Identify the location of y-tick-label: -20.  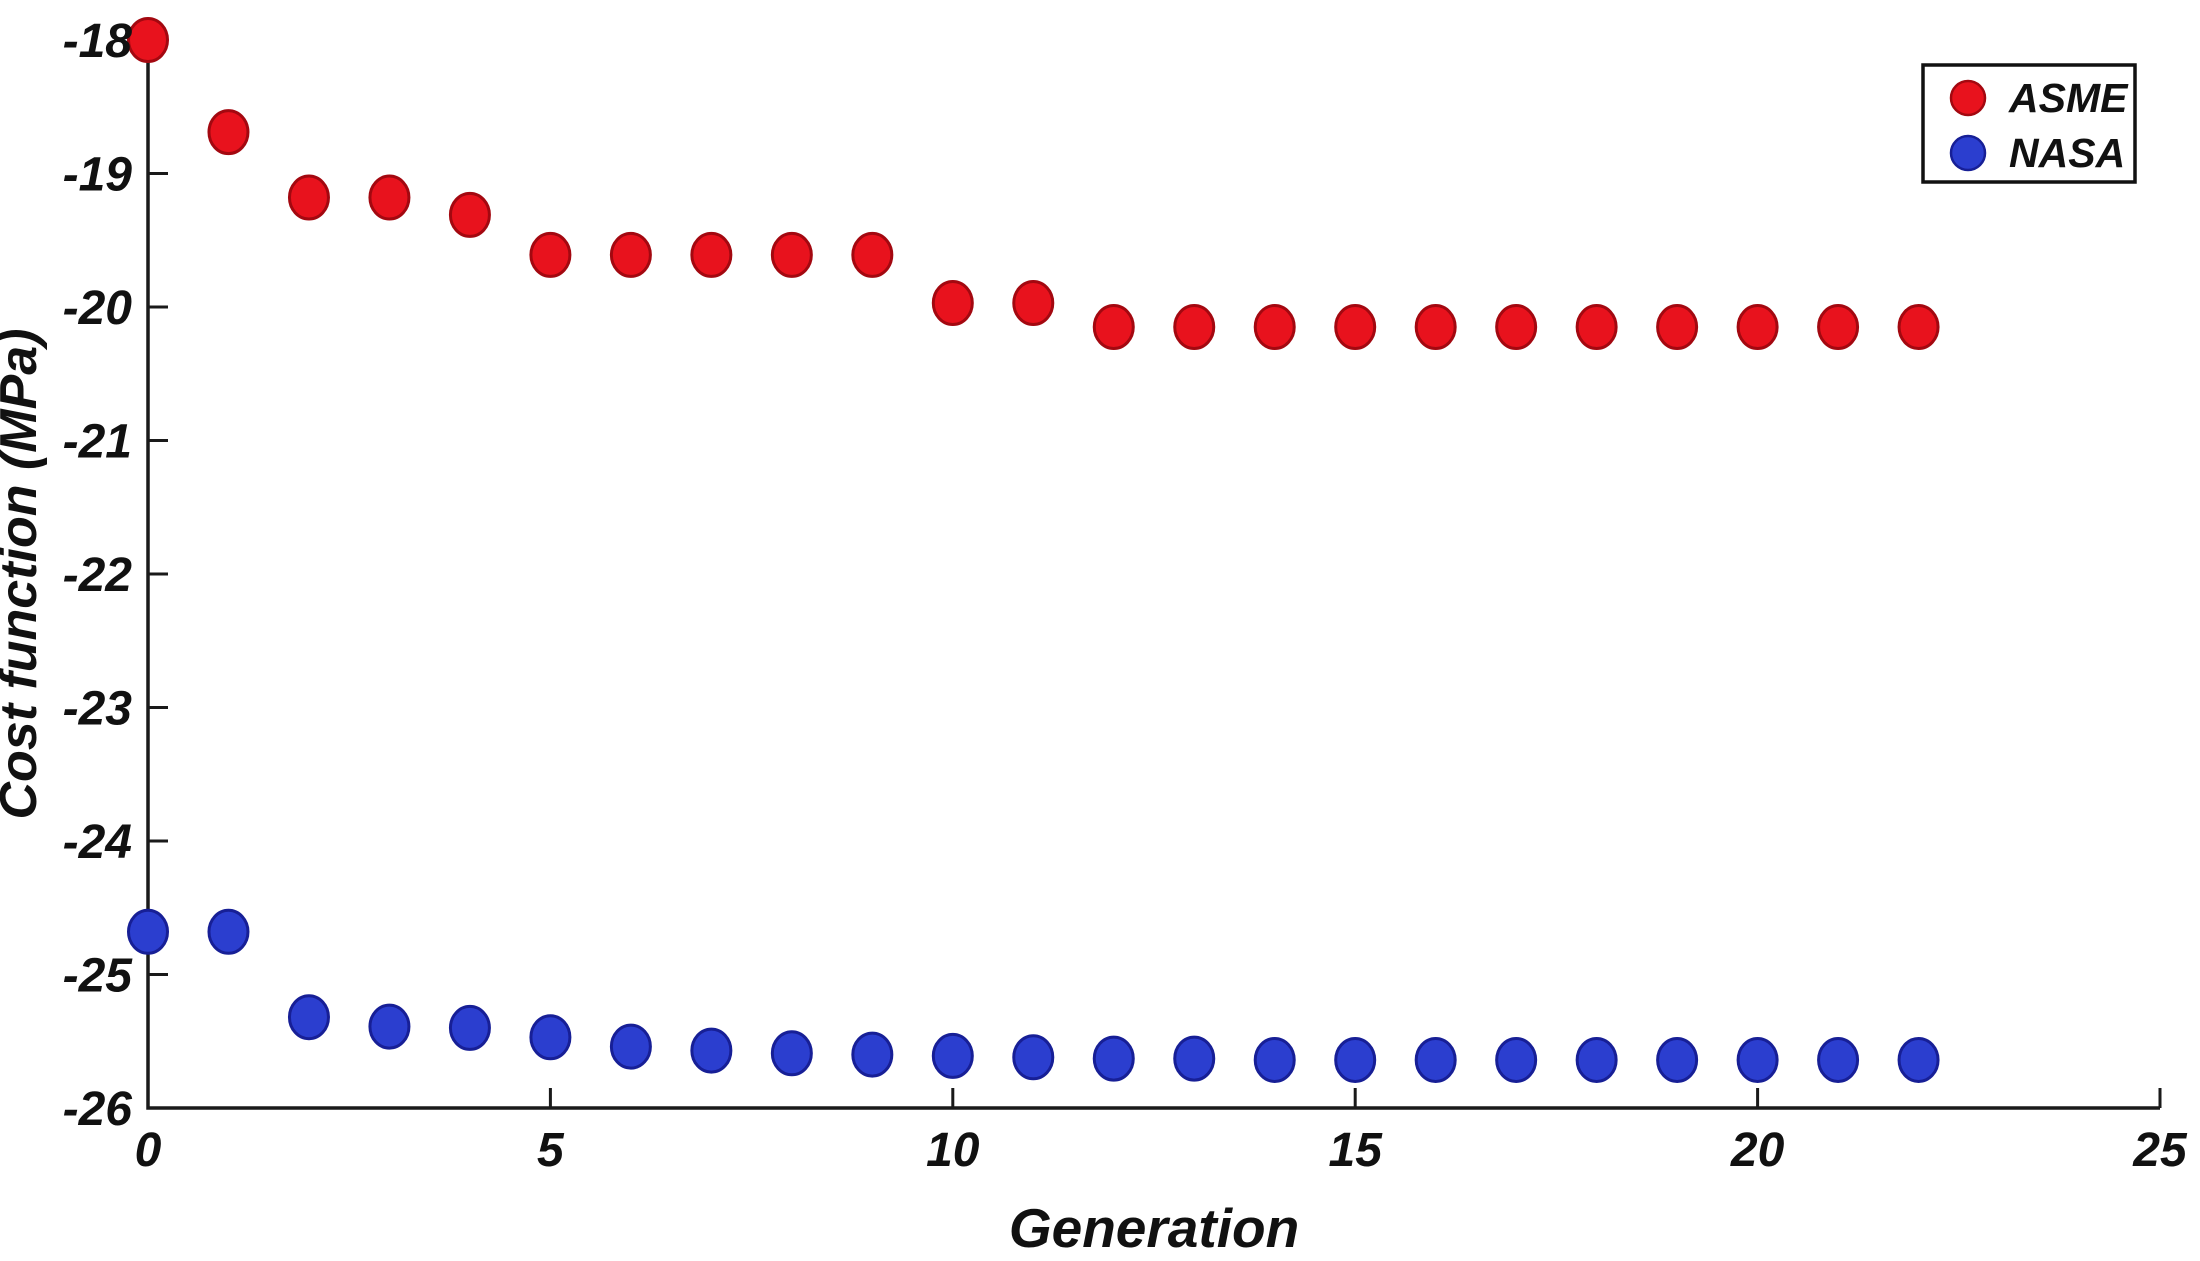
(98, 308).